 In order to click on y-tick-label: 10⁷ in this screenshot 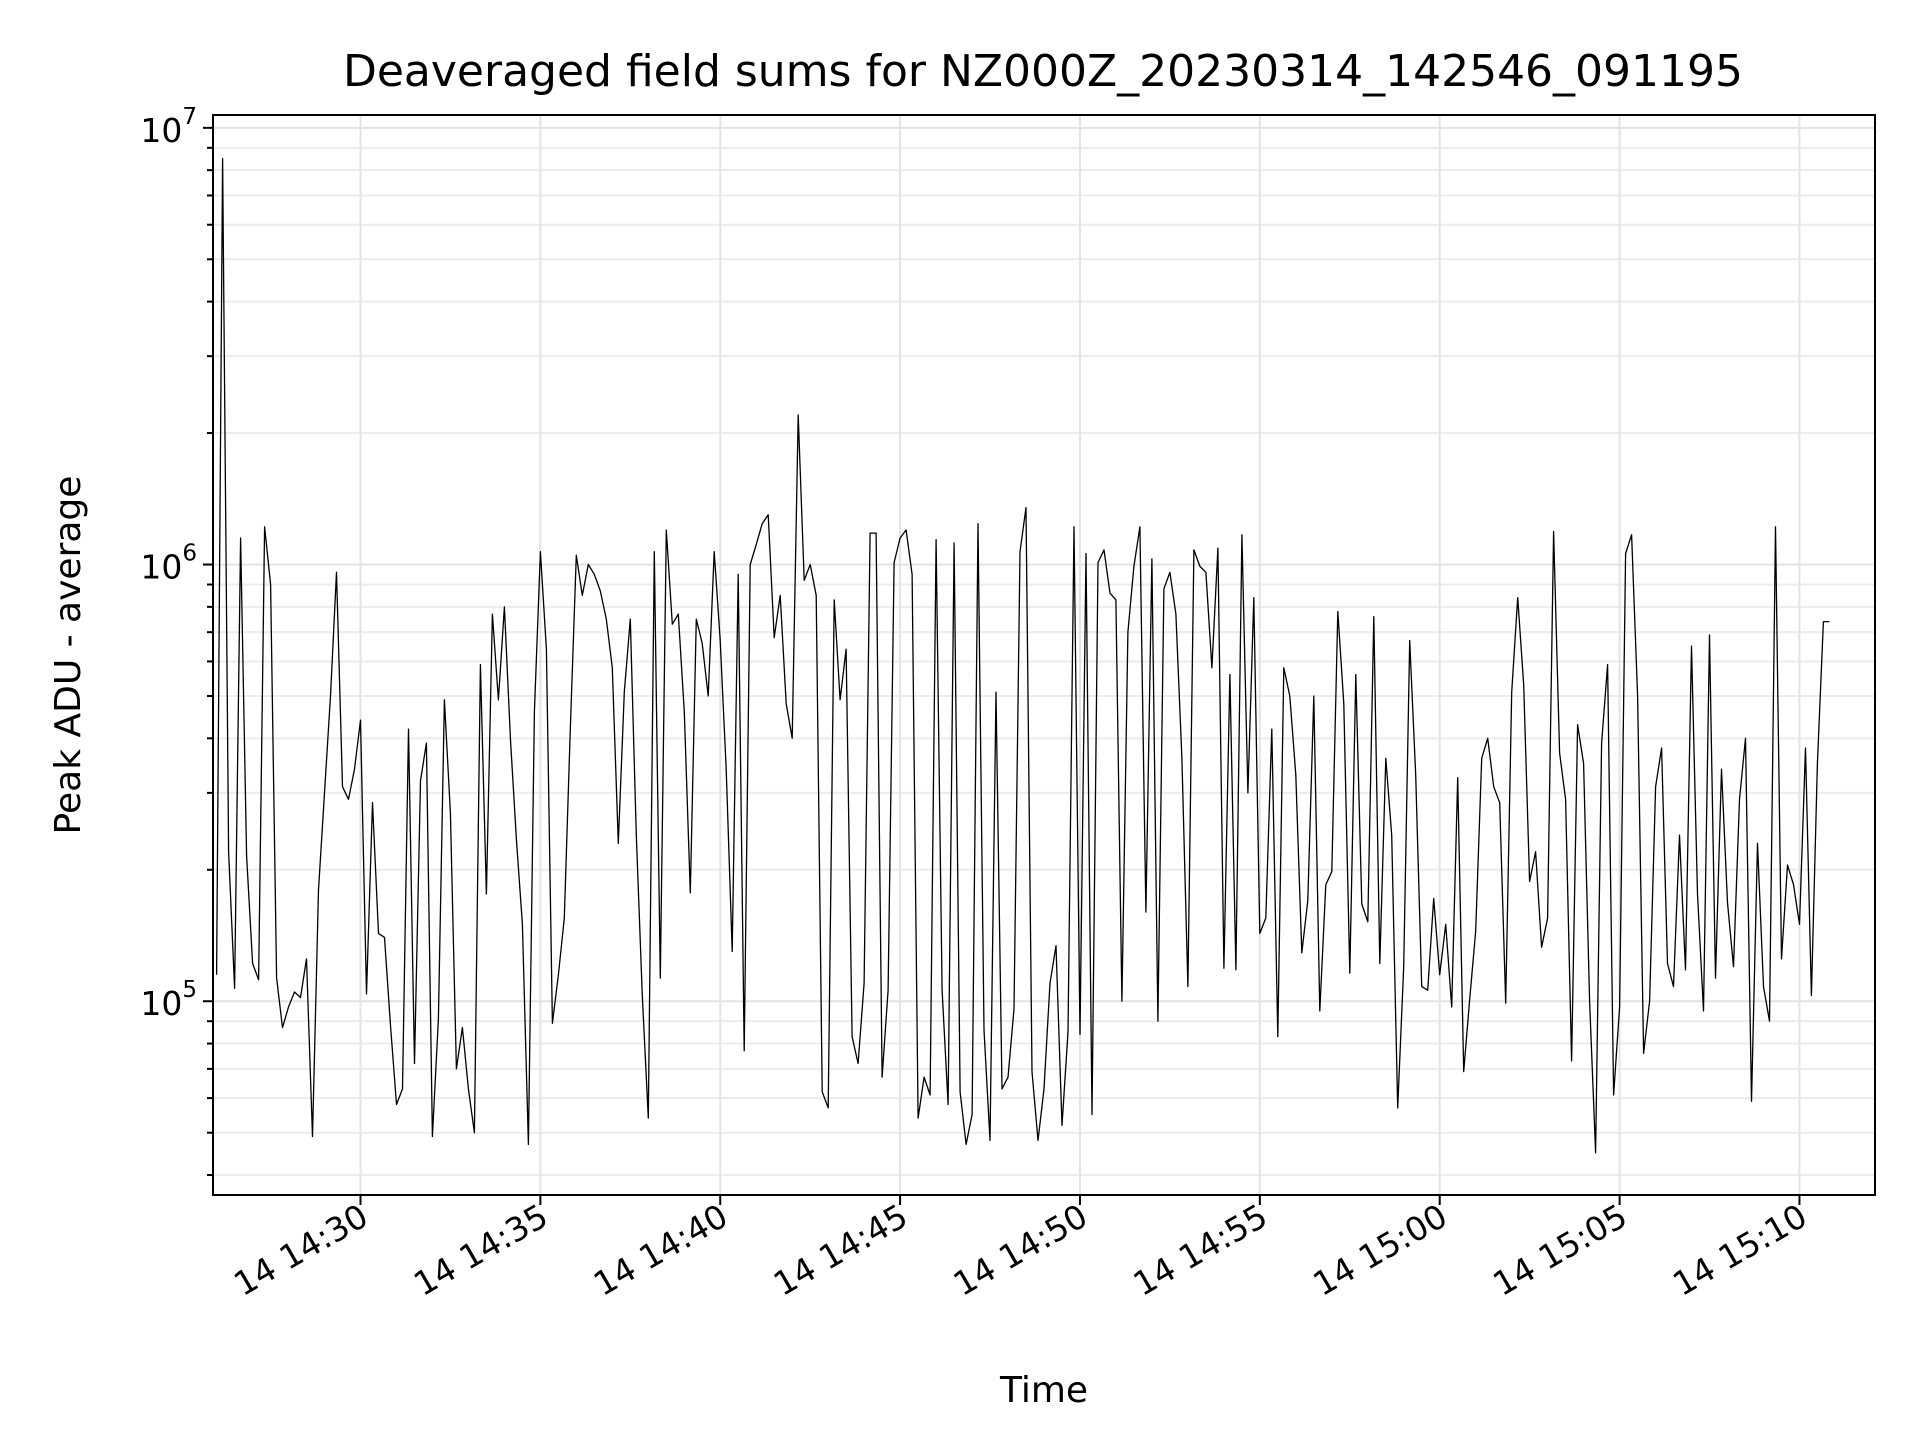, I will do `click(168, 127)`.